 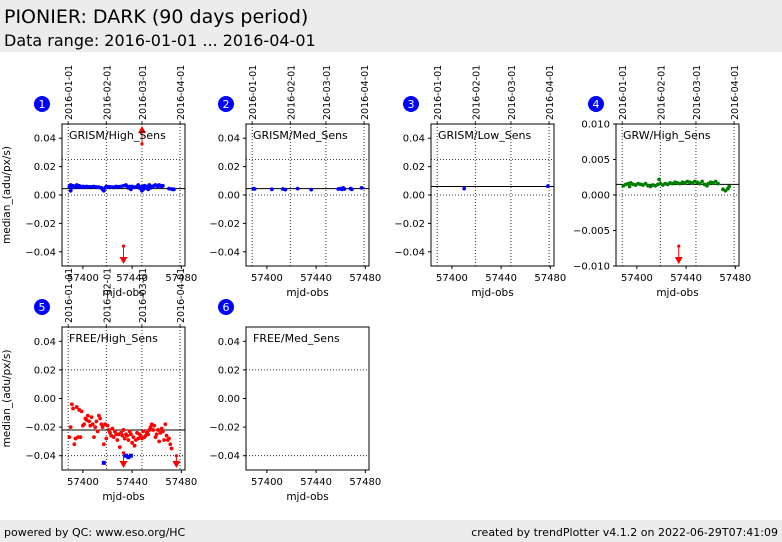 What do you see at coordinates (83, 482) in the screenshot?
I see `x-tick-label: 57400` at bounding box center [83, 482].